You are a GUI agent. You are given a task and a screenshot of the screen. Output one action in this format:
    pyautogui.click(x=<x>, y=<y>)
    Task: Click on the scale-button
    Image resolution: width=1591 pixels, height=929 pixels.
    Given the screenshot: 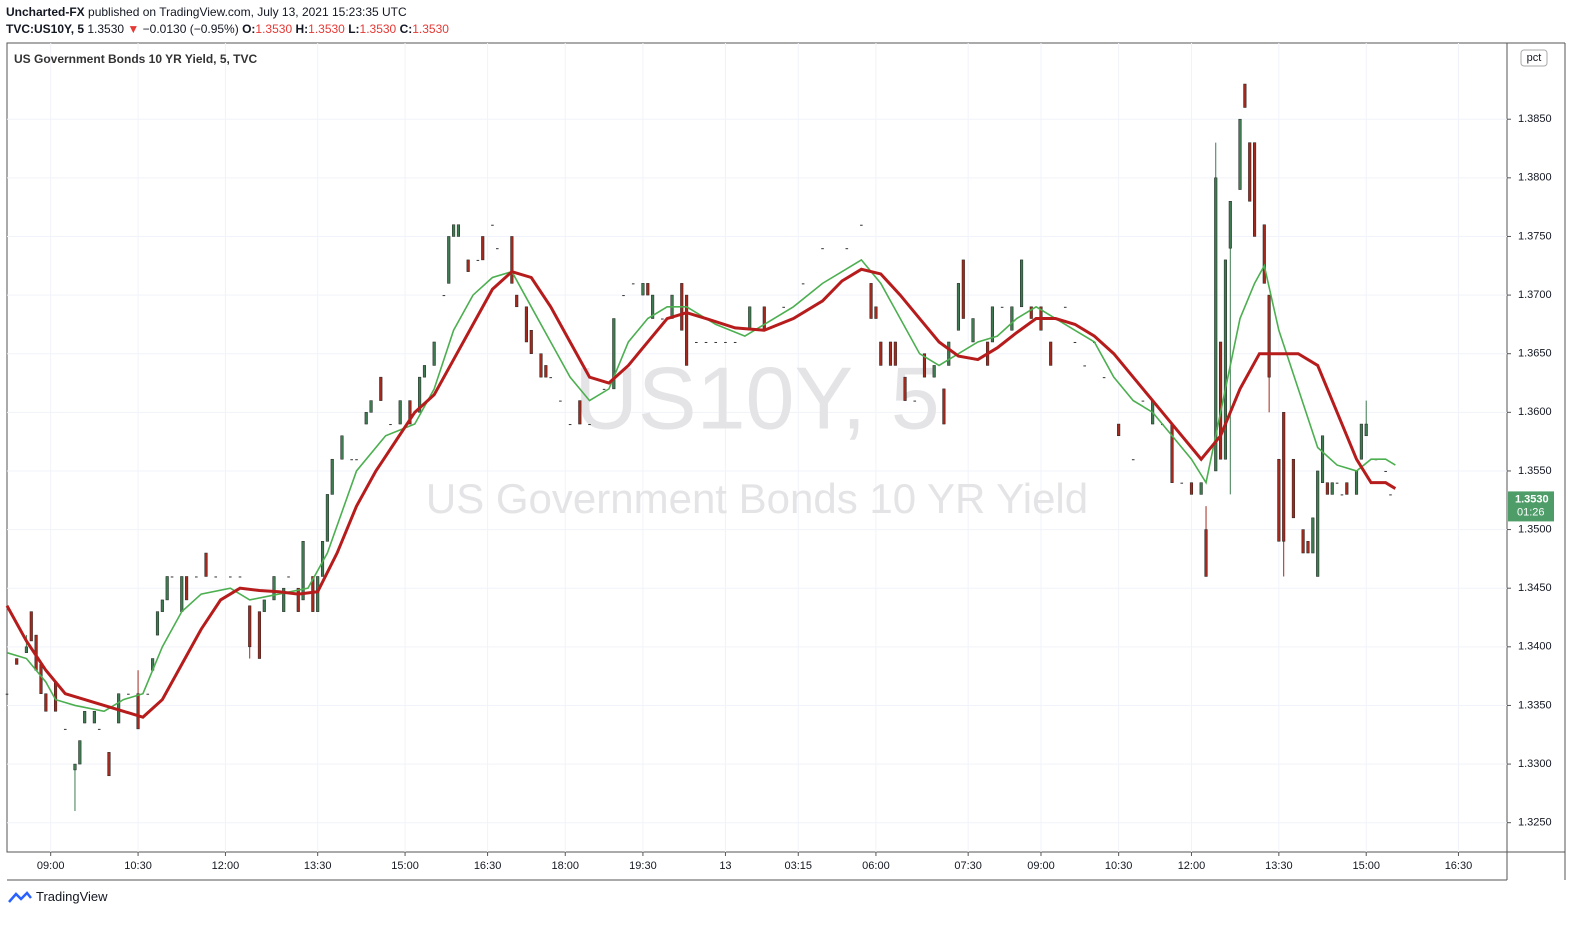 What is the action you would take?
    pyautogui.click(x=1534, y=58)
    